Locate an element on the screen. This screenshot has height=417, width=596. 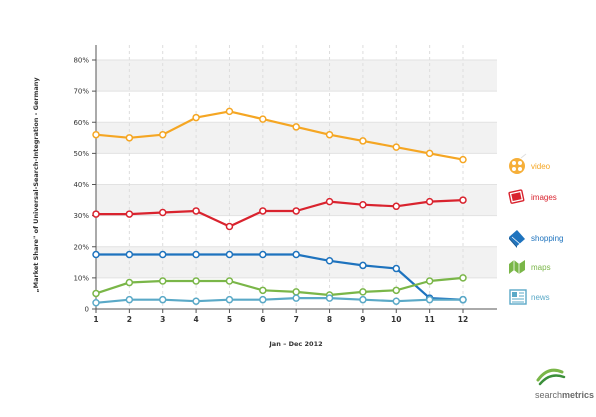
brand-name-prefix: search is located at coordinates (548, 395).